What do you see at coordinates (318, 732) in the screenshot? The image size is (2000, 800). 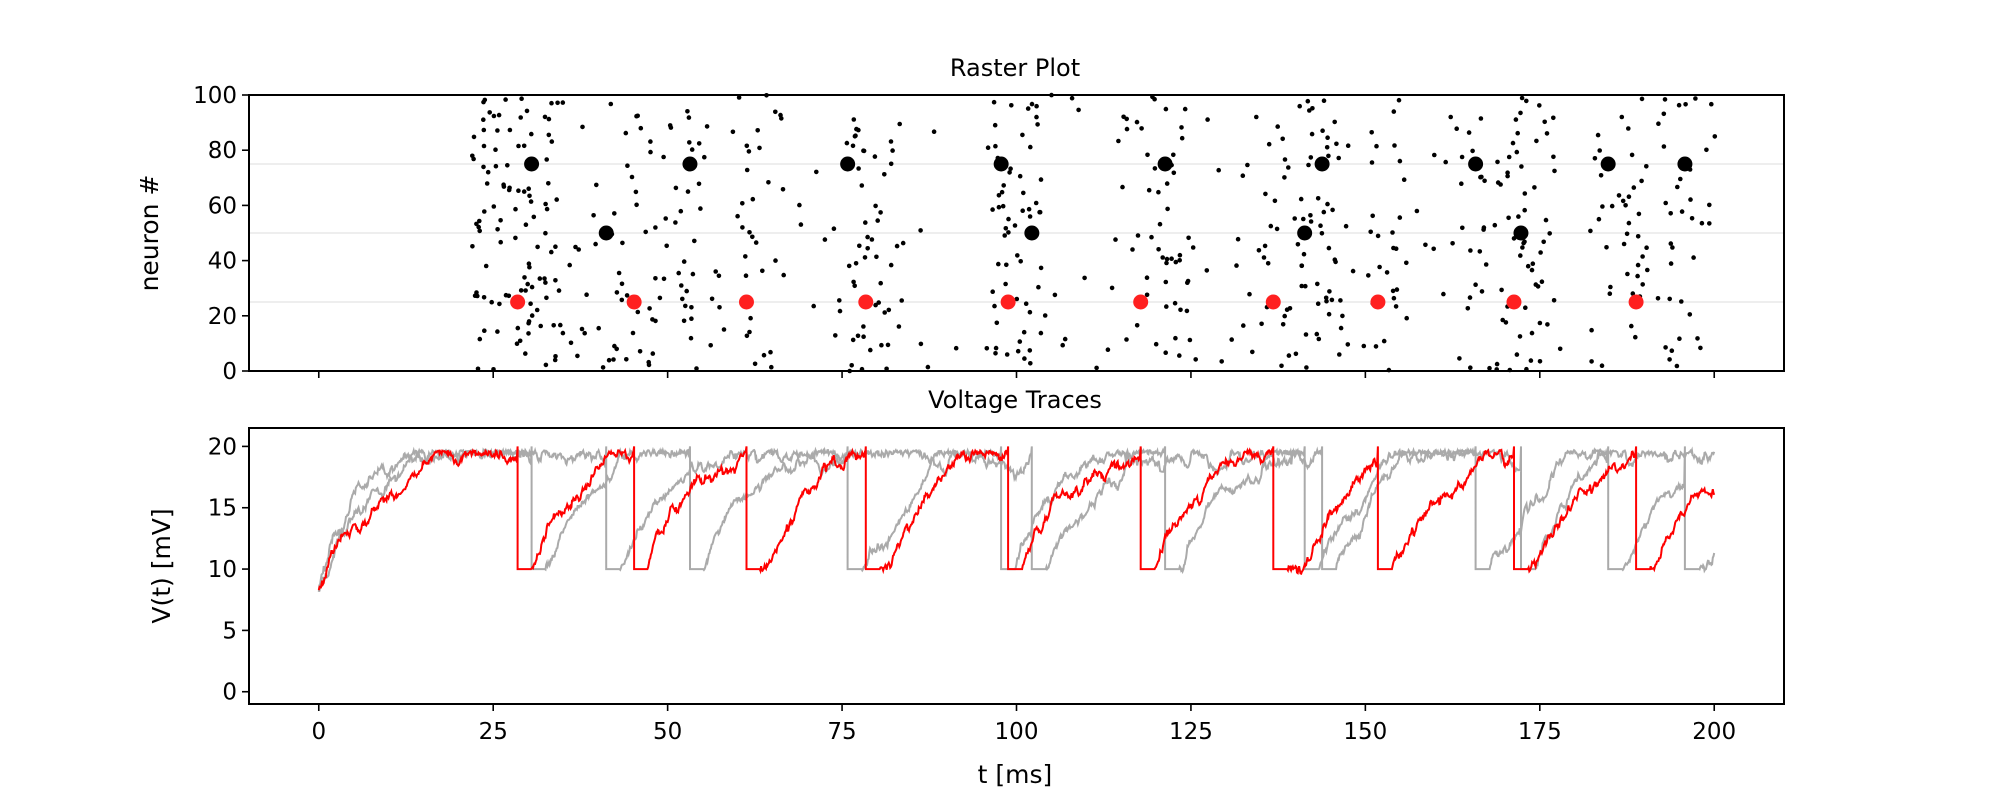 I see `voltage-xtick-label-0: 0` at bounding box center [318, 732].